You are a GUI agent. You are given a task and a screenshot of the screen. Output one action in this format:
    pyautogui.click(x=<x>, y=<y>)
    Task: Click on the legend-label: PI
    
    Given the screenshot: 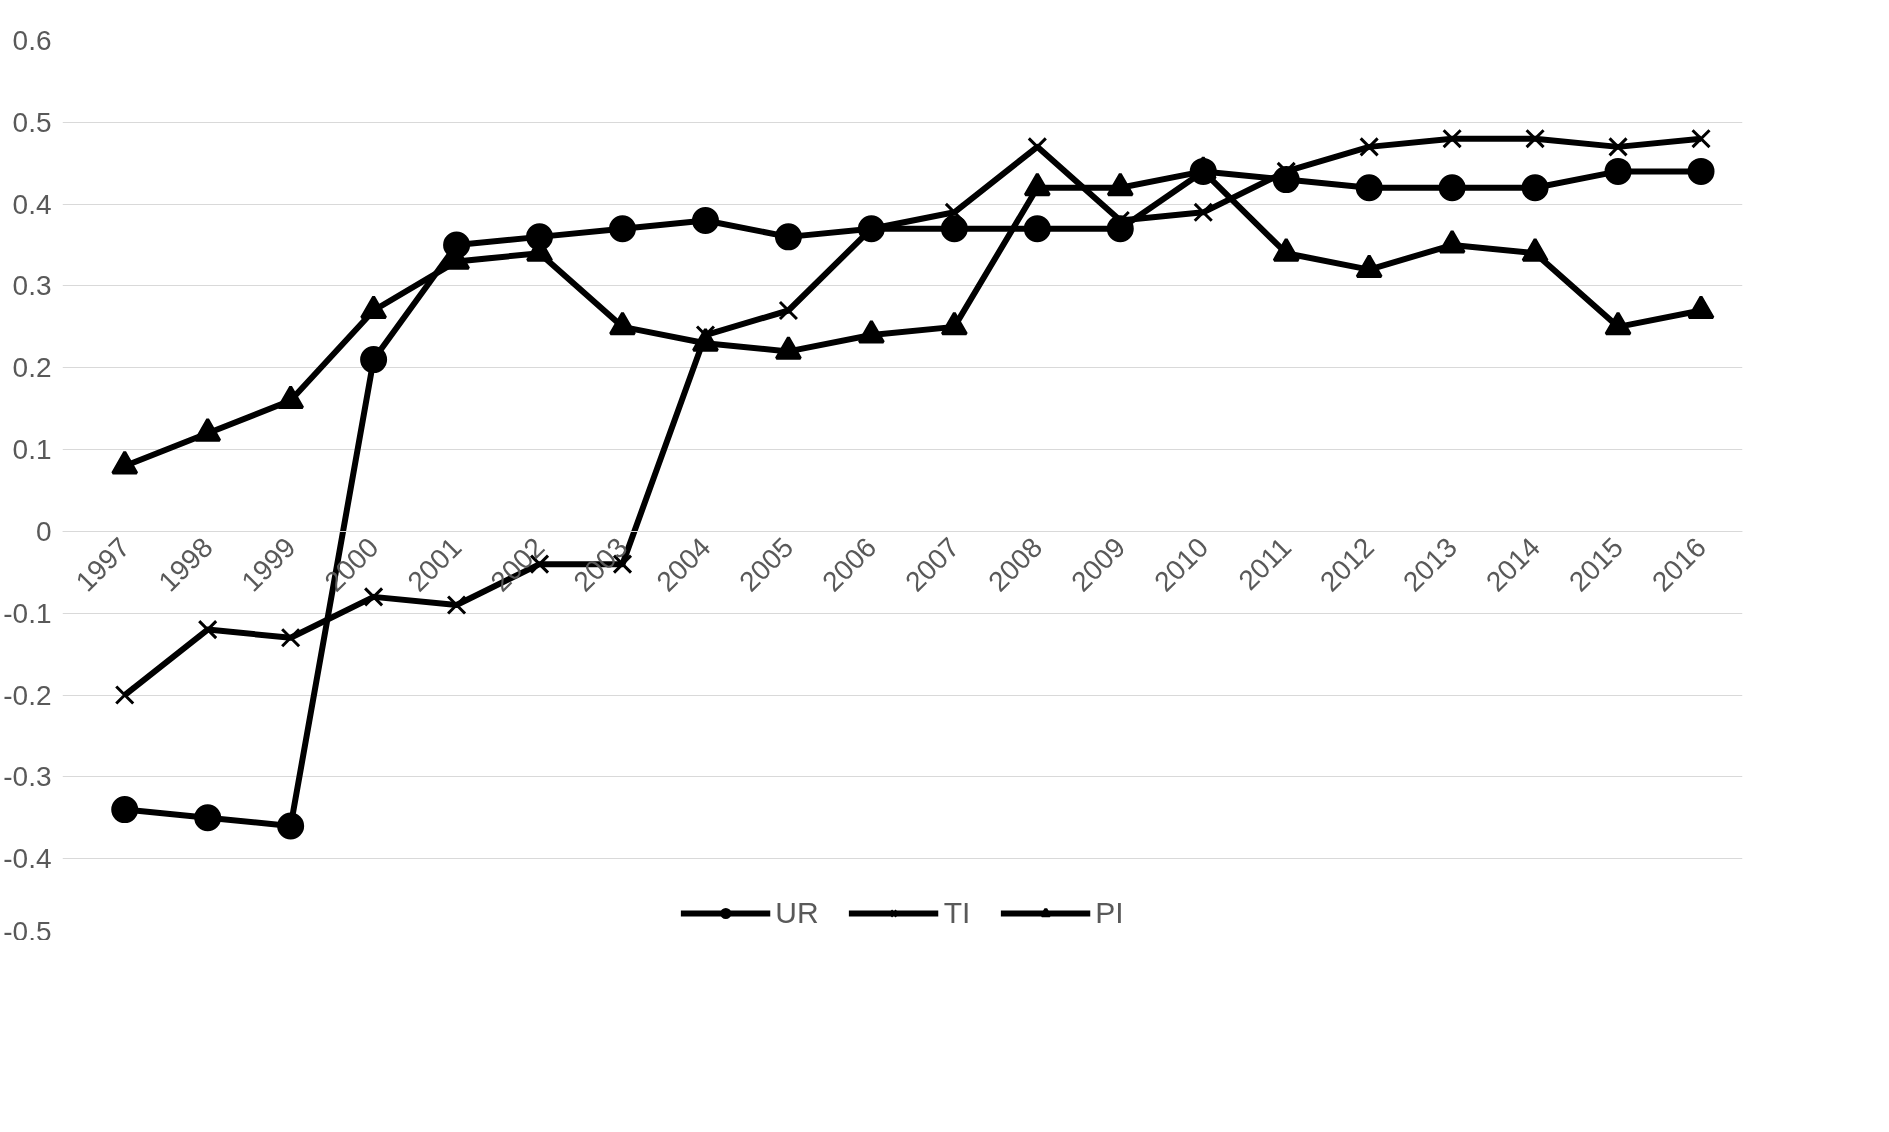 What is the action you would take?
    pyautogui.click(x=1109, y=913)
    